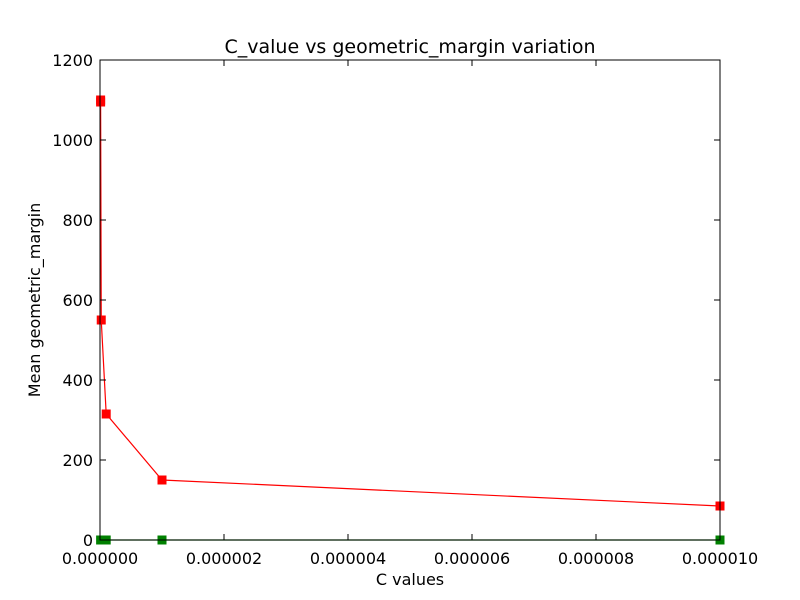 This screenshot has height=600, width=800. Describe the element at coordinates (100, 558) in the screenshot. I see `x-tick-label: 0.000000` at that location.